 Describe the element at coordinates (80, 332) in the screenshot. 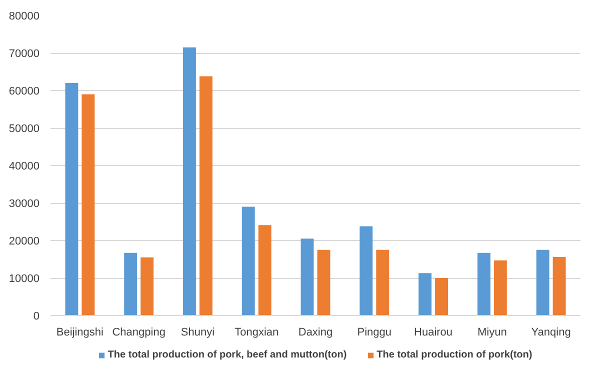

I see `x-tick-label: Beijingshi` at that location.